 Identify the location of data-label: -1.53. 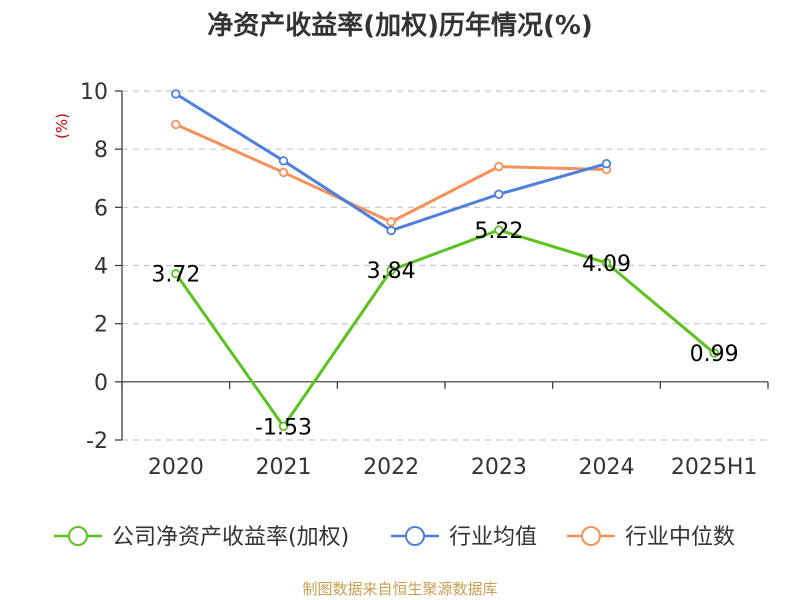
(283, 427).